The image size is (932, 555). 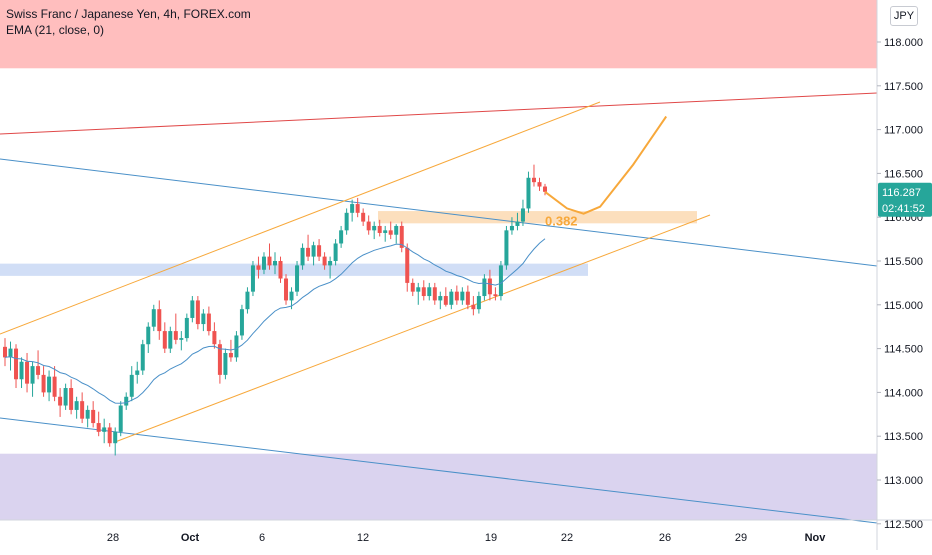 What do you see at coordinates (903, 174) in the screenshot?
I see `price-tick-label: 116.500` at bounding box center [903, 174].